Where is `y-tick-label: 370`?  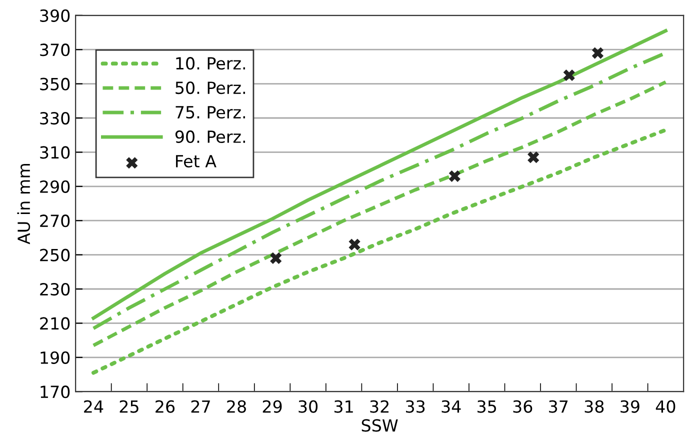
y-tick-label: 370 is located at coordinates (55, 50).